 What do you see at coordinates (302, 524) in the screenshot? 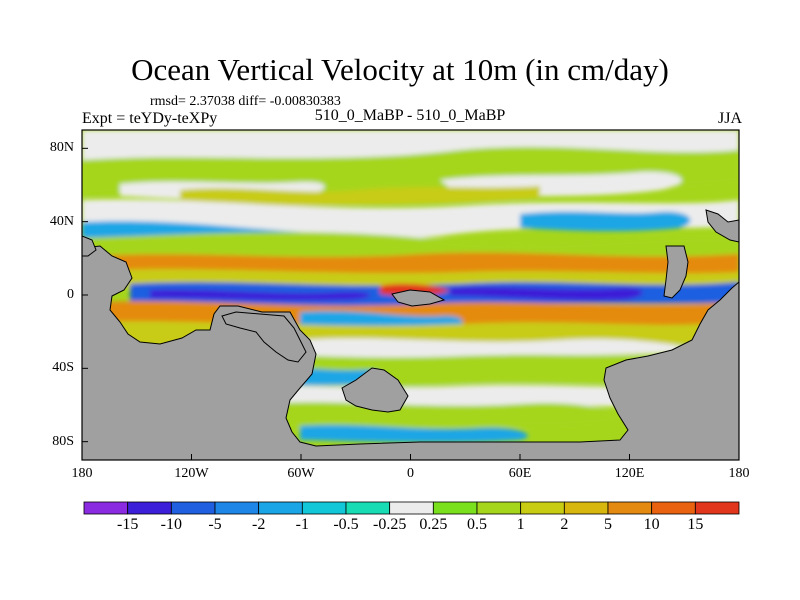
I see `colorbar-label: -1` at bounding box center [302, 524].